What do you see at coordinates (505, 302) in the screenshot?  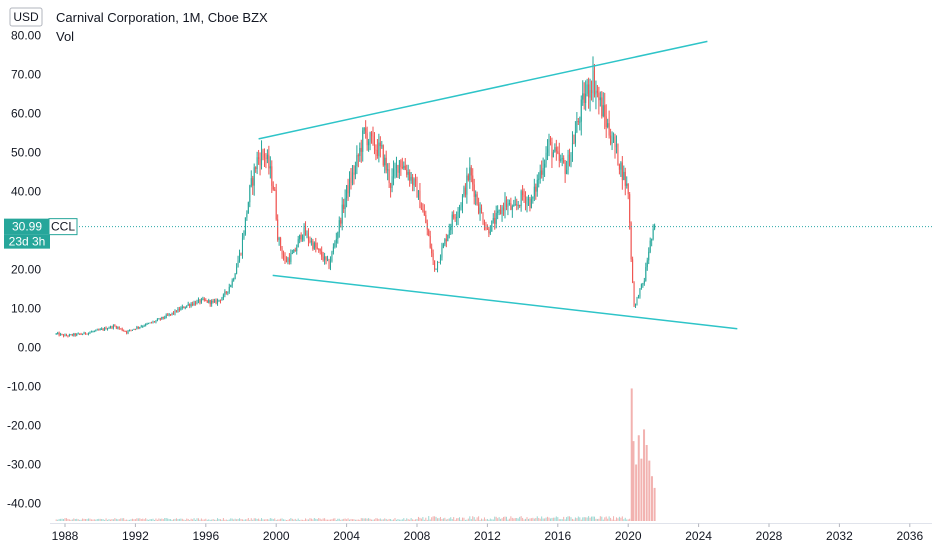 I see `trendline-lower` at bounding box center [505, 302].